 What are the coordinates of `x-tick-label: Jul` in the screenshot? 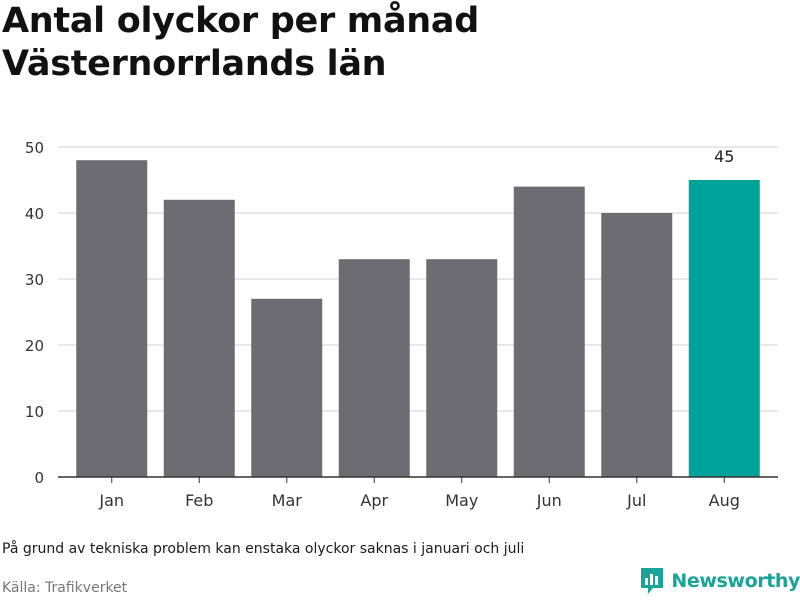 It's located at (636, 500).